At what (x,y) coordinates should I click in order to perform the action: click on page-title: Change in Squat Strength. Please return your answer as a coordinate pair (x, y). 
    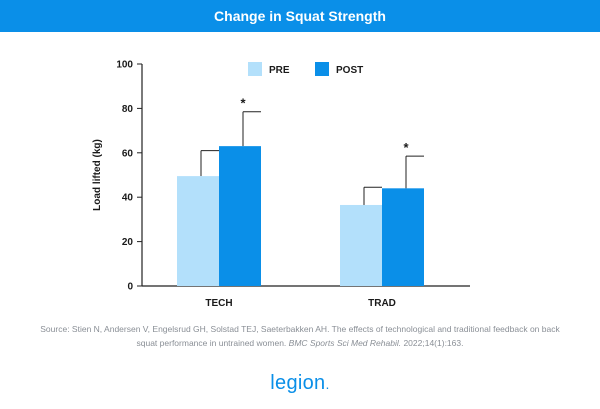
    Looking at the image, I should click on (300, 16).